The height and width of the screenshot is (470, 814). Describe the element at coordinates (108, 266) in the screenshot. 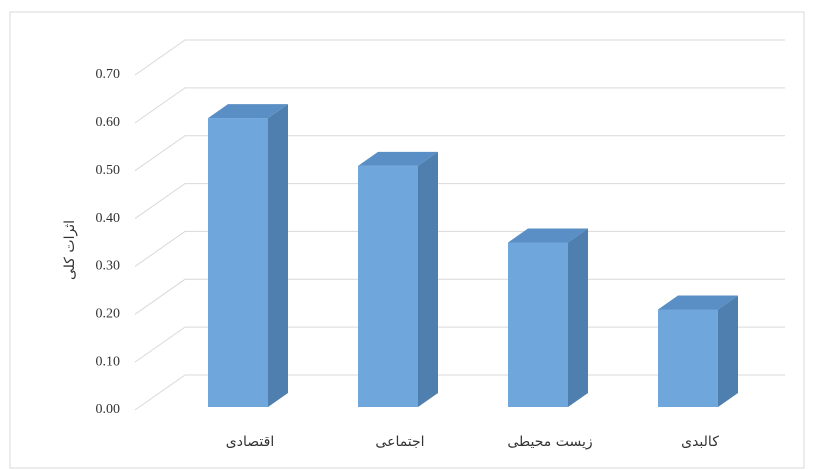

I see `y-tick-label: 0.30` at that location.